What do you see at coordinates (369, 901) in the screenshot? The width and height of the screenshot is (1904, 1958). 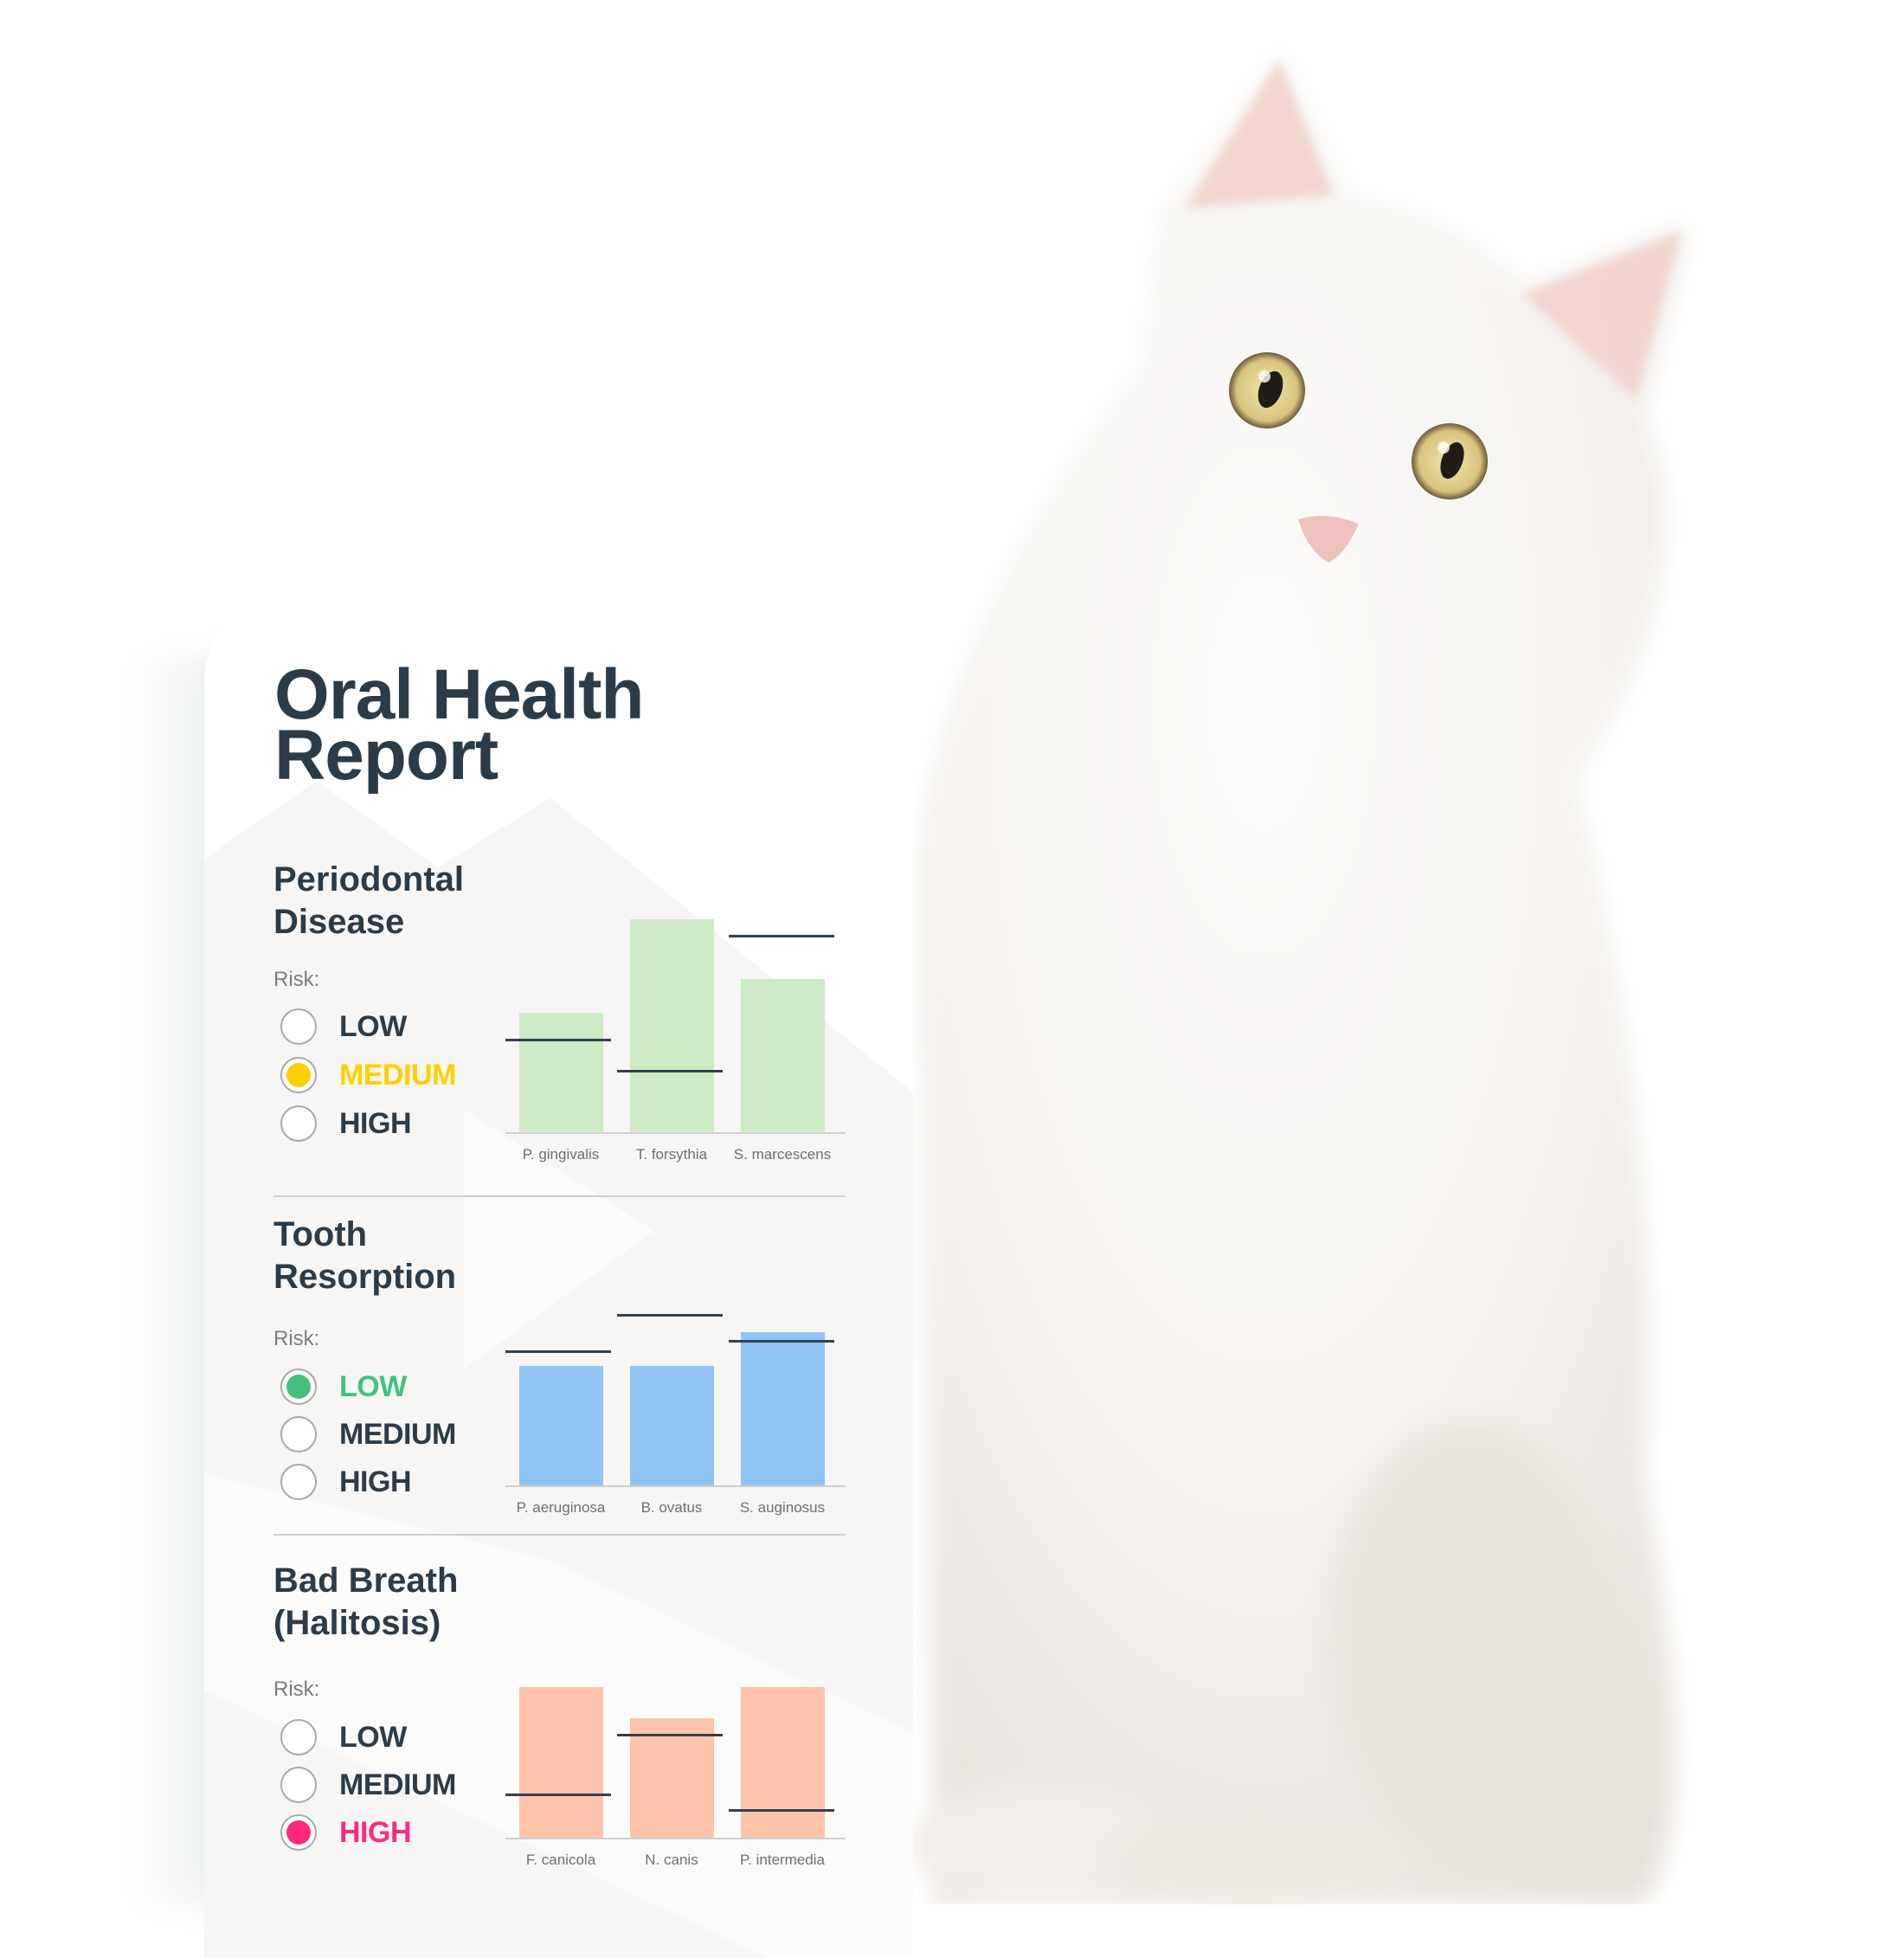 I see `section-title-periodontal: Periodontal Disease` at bounding box center [369, 901].